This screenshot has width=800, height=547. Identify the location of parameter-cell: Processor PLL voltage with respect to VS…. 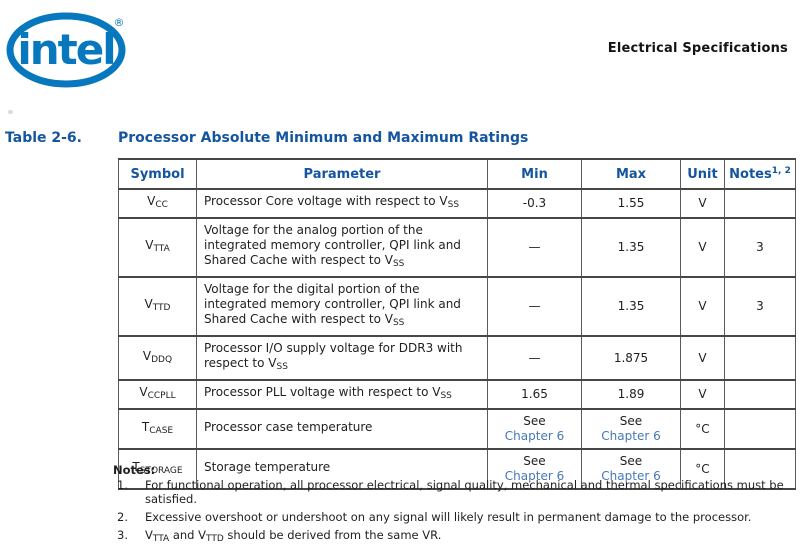
(342, 394).